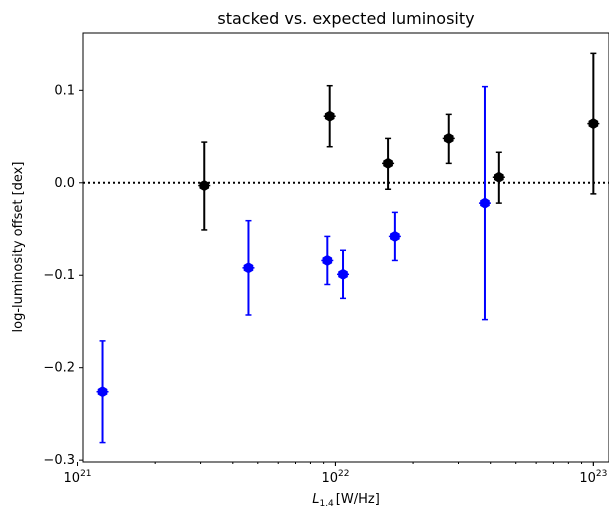 The height and width of the screenshot is (511, 609). I want to click on y-tick-label: 0.0, so click(64, 183).